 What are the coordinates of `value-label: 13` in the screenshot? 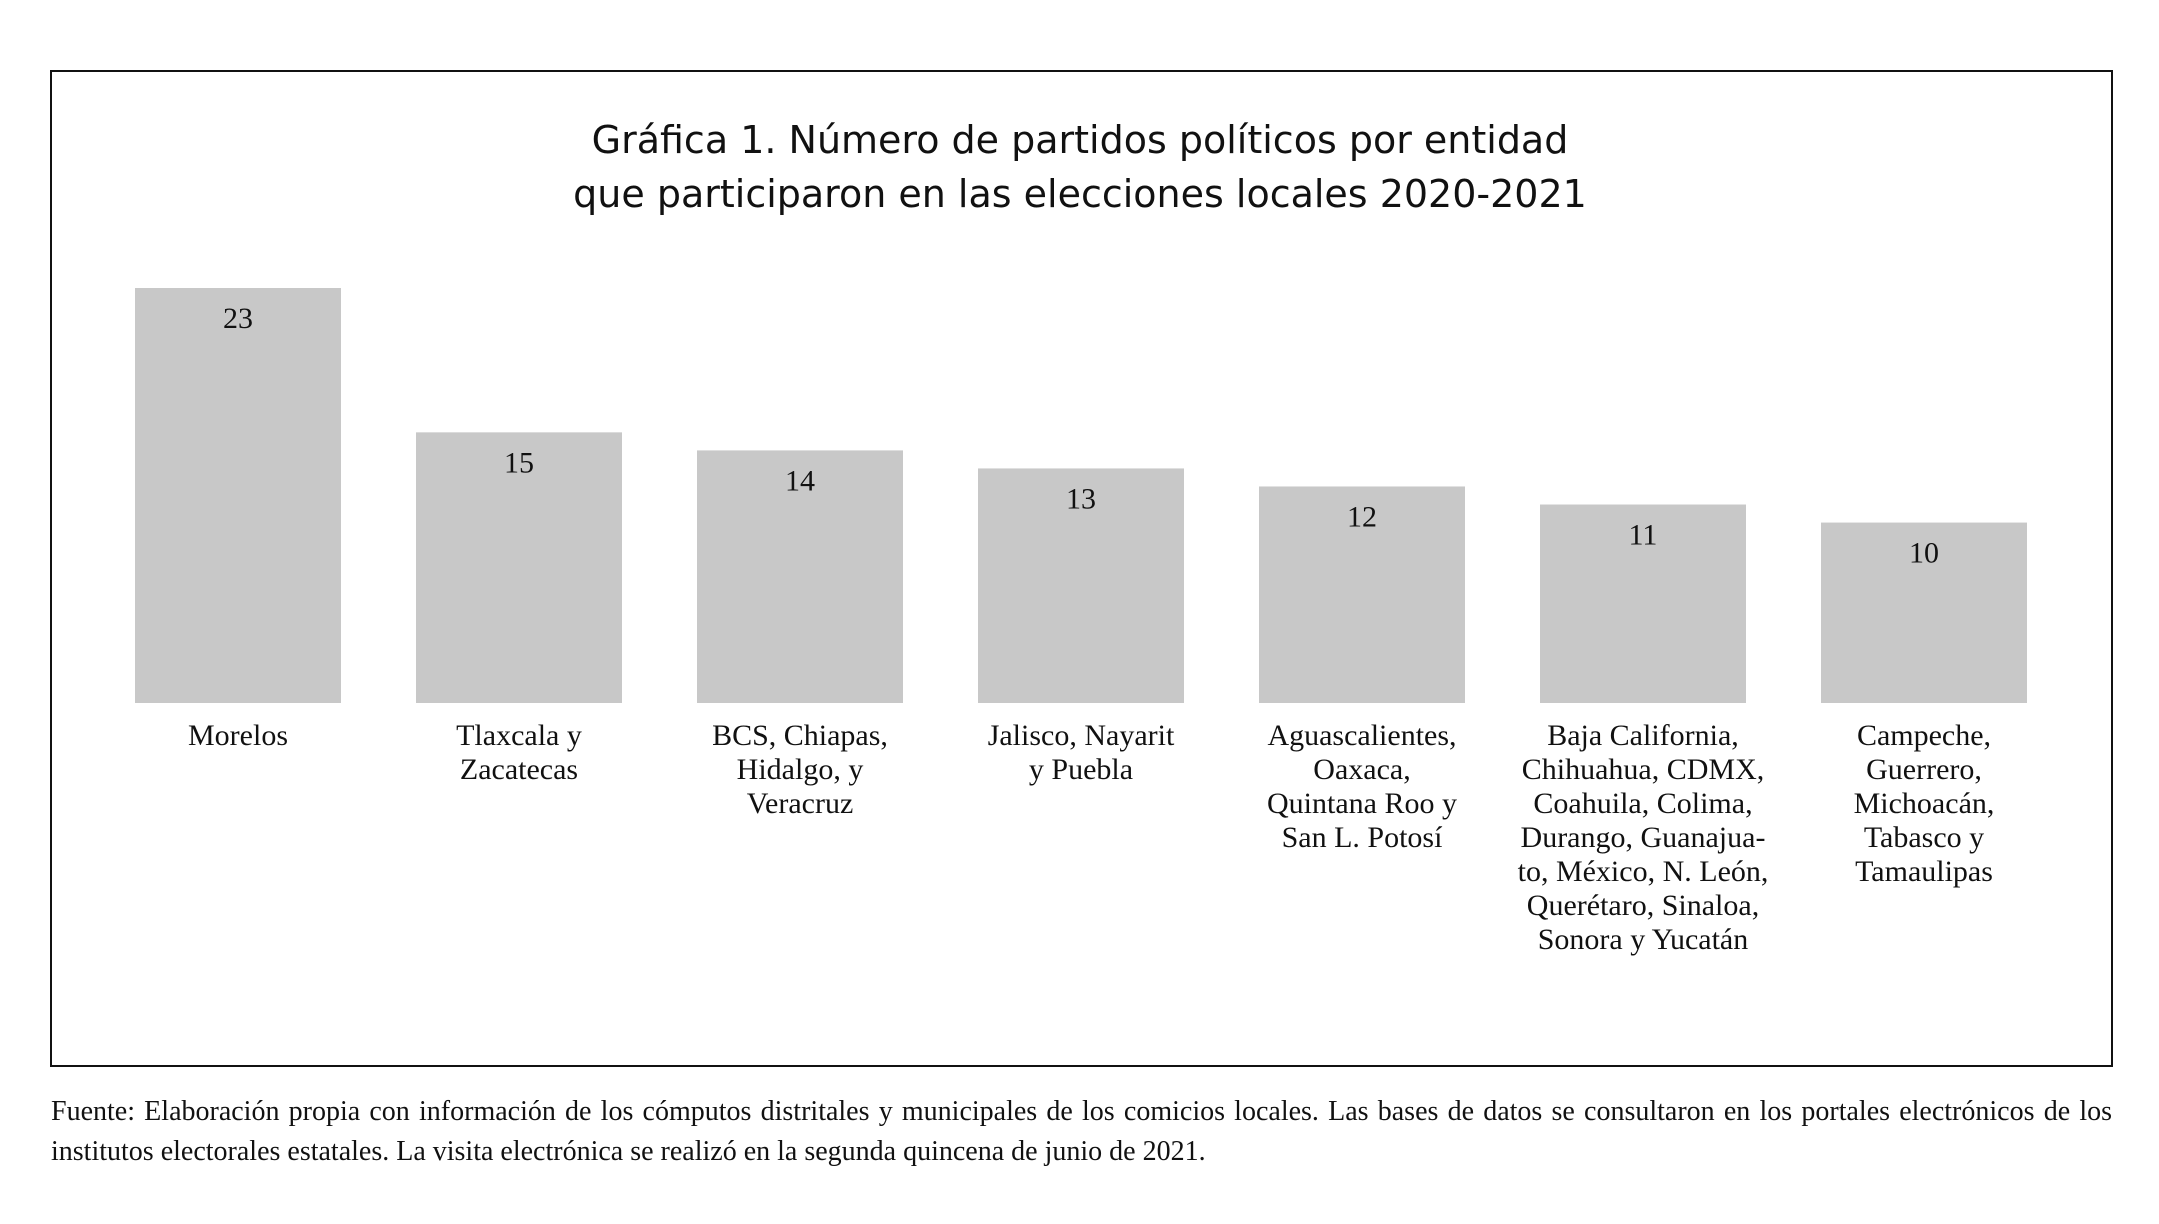 It's located at (1081, 498).